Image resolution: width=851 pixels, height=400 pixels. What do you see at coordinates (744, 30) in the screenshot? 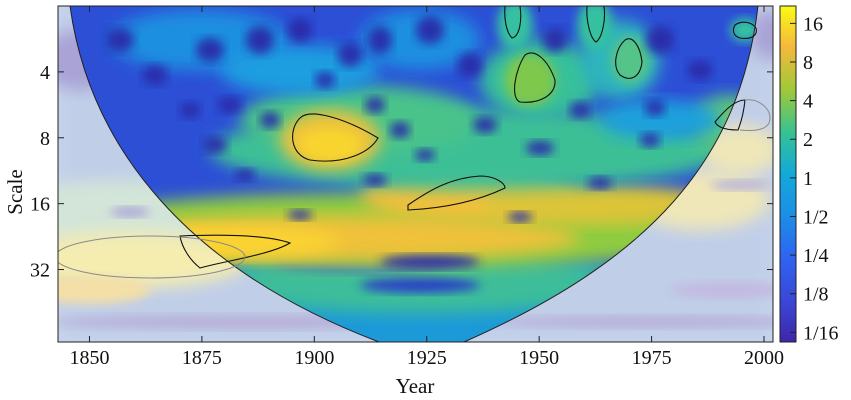
I see `contour-1996-top` at bounding box center [744, 30].